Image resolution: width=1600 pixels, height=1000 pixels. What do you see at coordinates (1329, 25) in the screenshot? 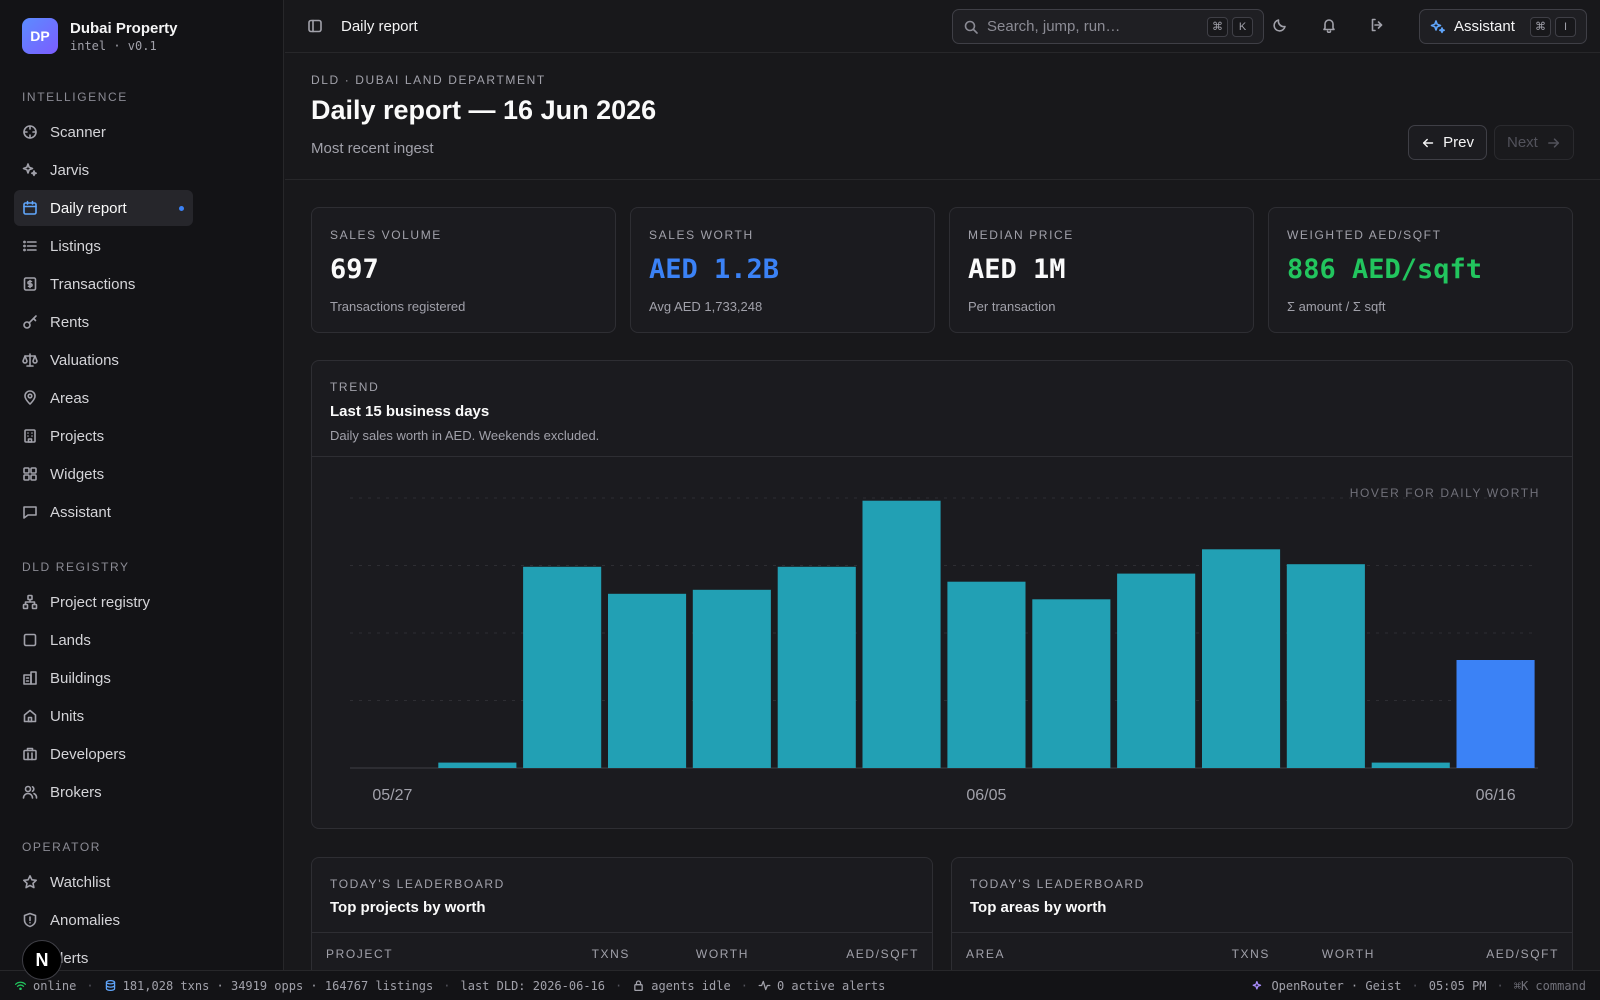
I see `notifications-bell-icon` at bounding box center [1329, 25].